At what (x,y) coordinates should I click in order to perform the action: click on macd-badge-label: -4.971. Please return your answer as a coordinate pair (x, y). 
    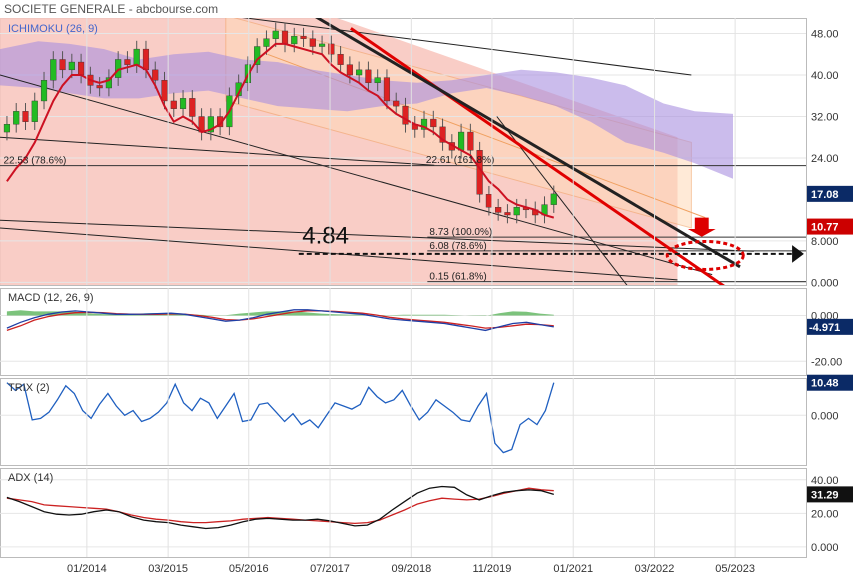
    Looking at the image, I should click on (824, 328).